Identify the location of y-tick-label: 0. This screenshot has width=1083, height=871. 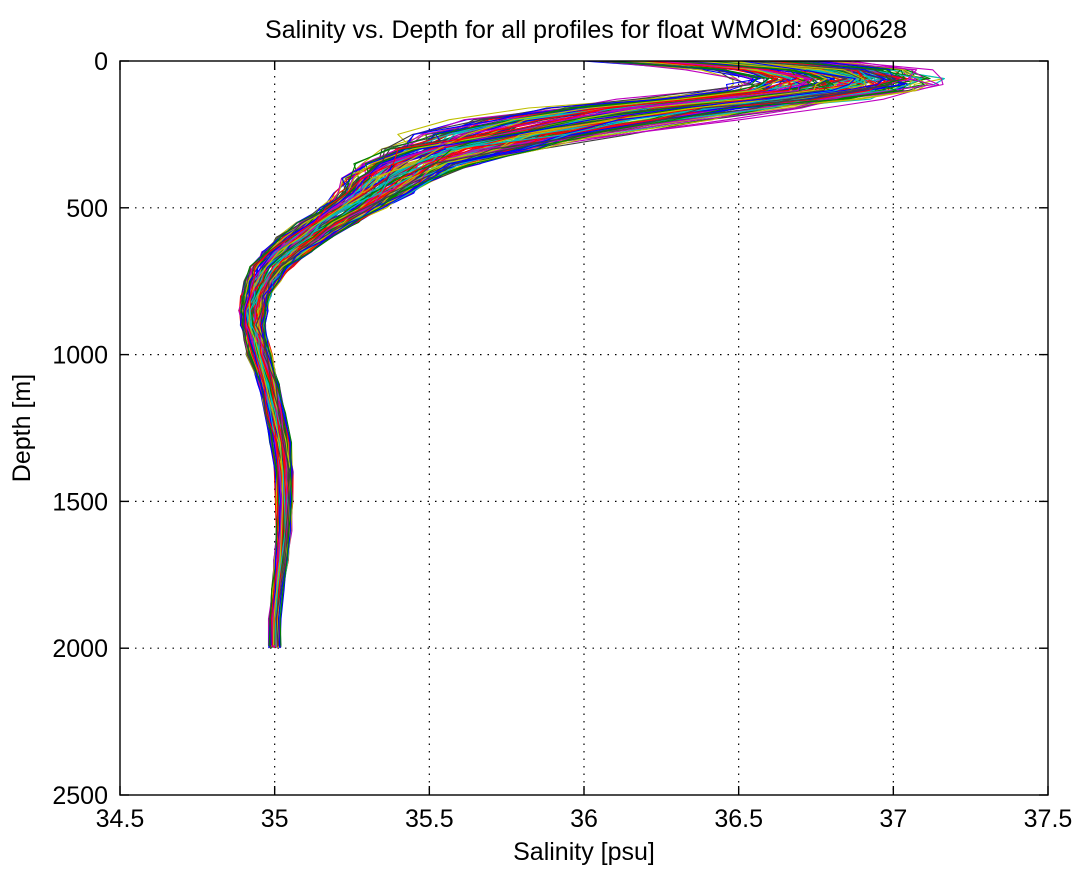
(101, 62).